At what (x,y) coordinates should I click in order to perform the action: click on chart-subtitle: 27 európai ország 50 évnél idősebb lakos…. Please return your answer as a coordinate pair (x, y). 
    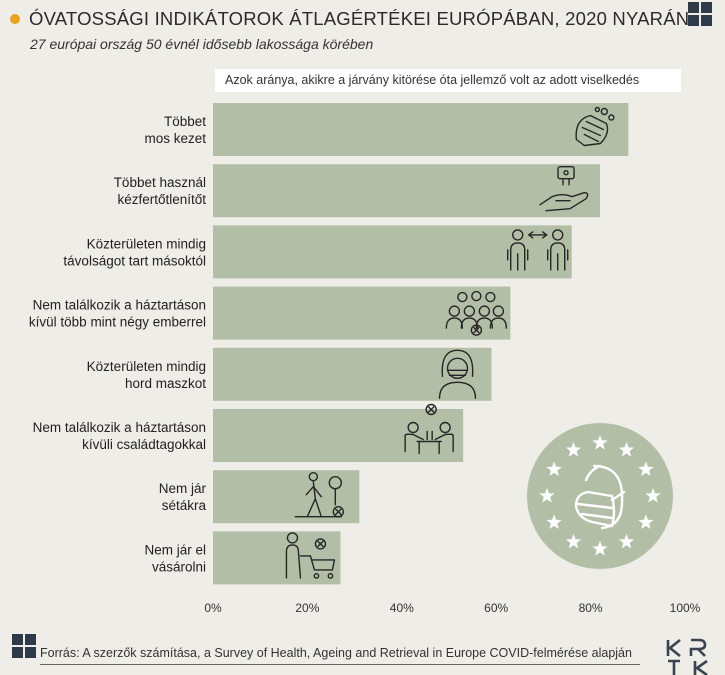
    Looking at the image, I should click on (202, 44).